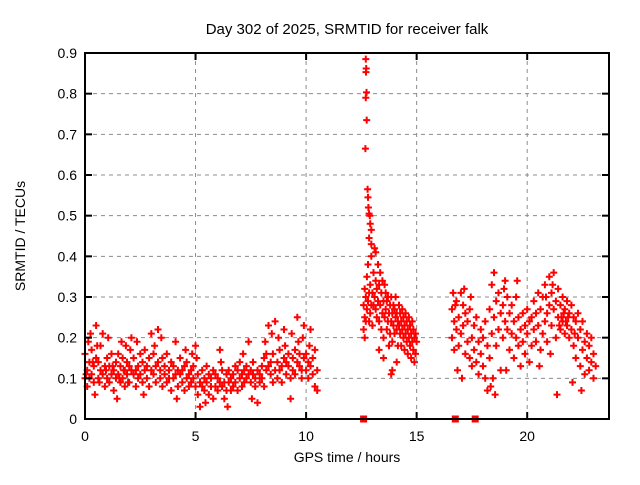 This screenshot has width=640, height=485. Describe the element at coordinates (68, 94) in the screenshot. I see `y-tick-label: 0.8` at that location.